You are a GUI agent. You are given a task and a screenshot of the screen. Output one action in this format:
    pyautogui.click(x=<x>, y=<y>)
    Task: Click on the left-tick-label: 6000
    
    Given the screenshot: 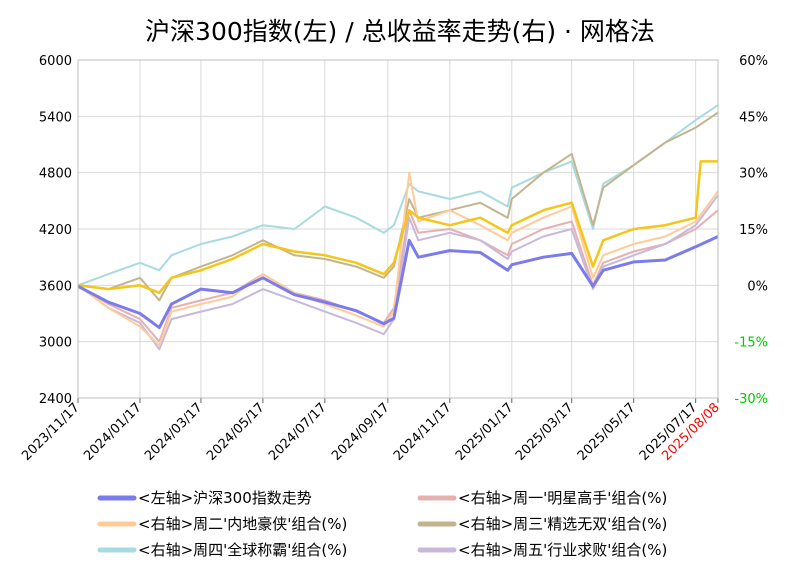 What is the action you would take?
    pyautogui.click(x=55, y=61)
    